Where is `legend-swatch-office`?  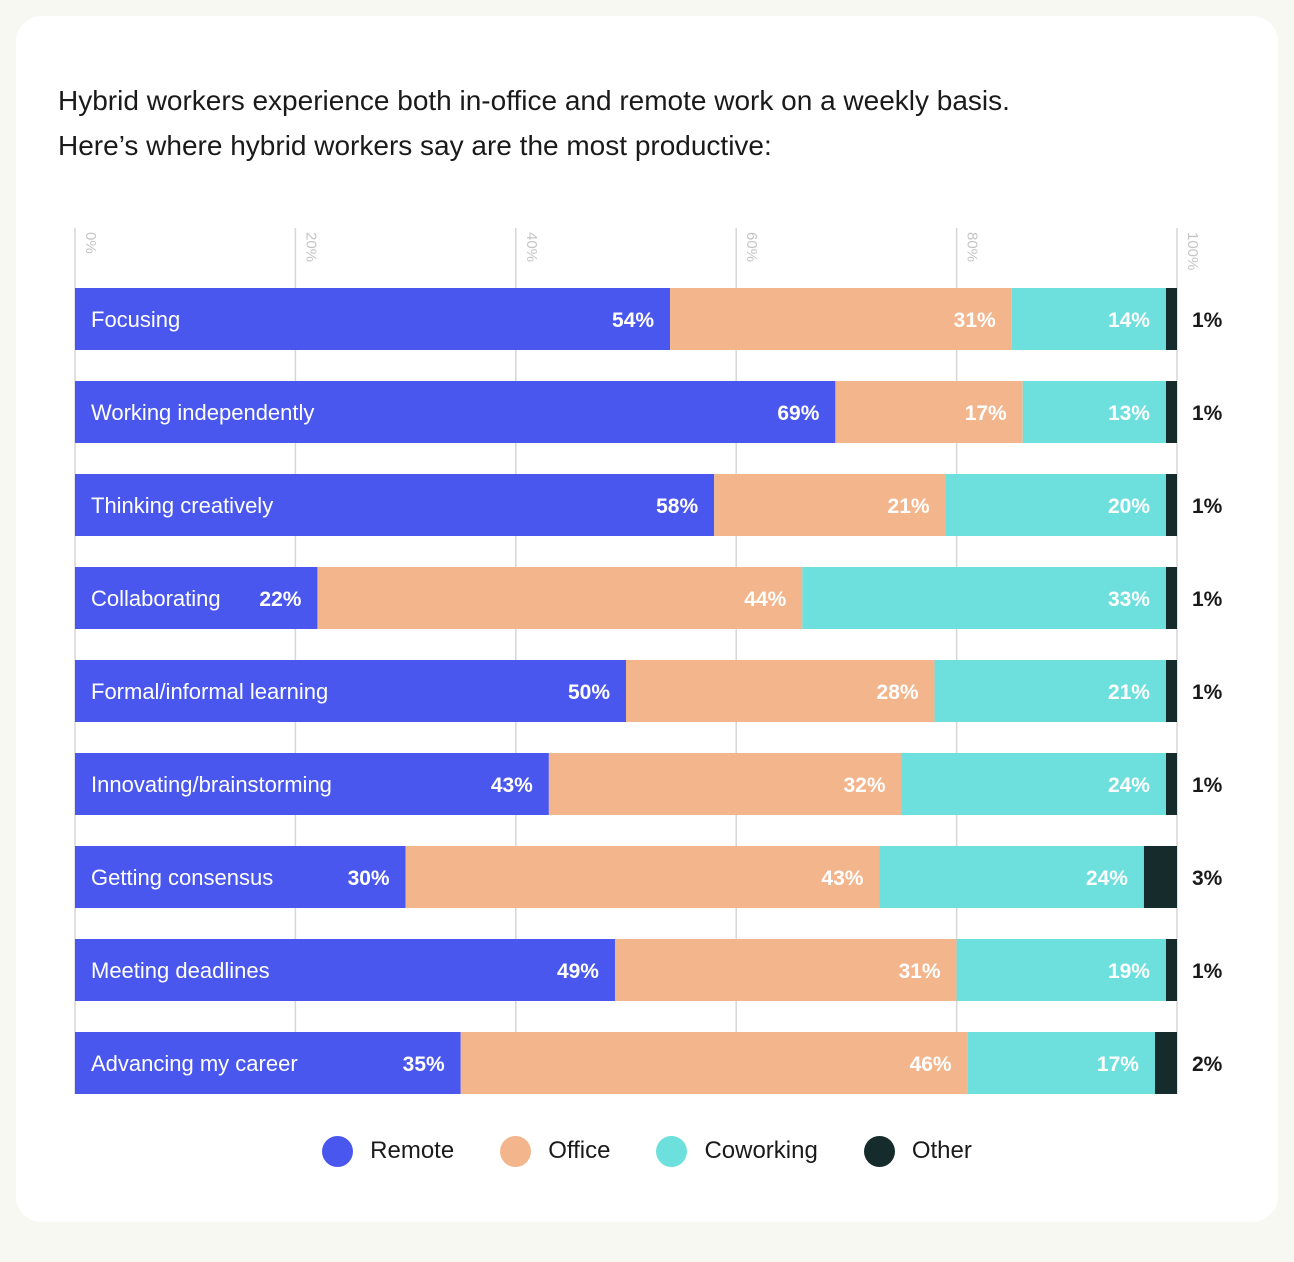 legend-swatch-office is located at coordinates (516, 1151).